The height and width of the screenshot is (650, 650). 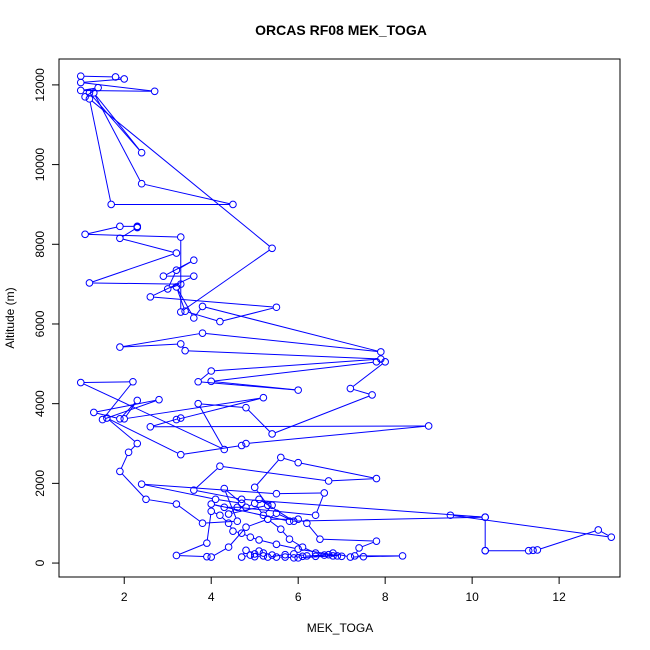 I want to click on y-tick-label: 12000, so click(x=40, y=85).